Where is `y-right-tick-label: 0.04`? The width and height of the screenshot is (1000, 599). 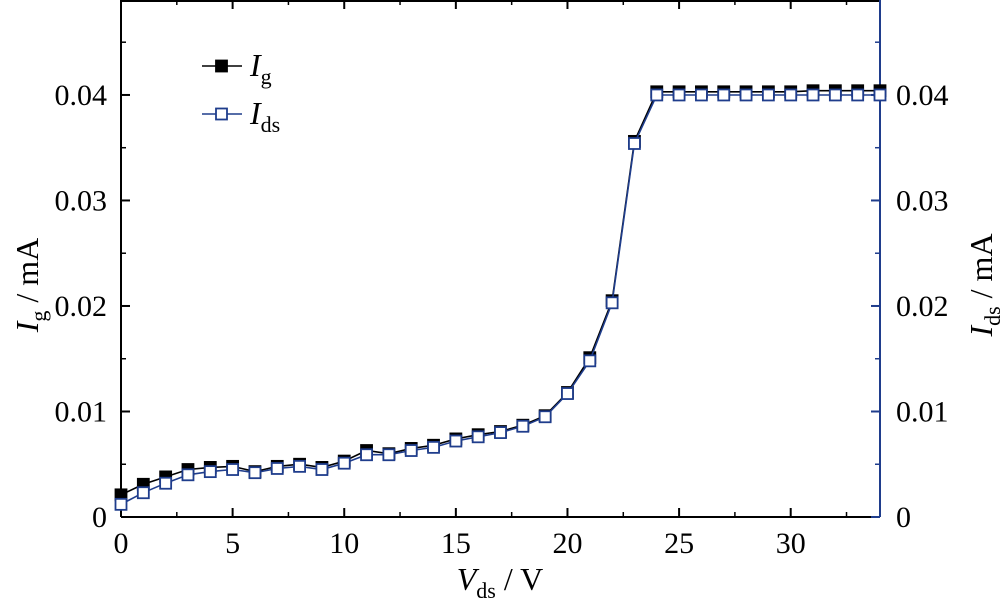 y-right-tick-label: 0.04 is located at coordinates (922, 95).